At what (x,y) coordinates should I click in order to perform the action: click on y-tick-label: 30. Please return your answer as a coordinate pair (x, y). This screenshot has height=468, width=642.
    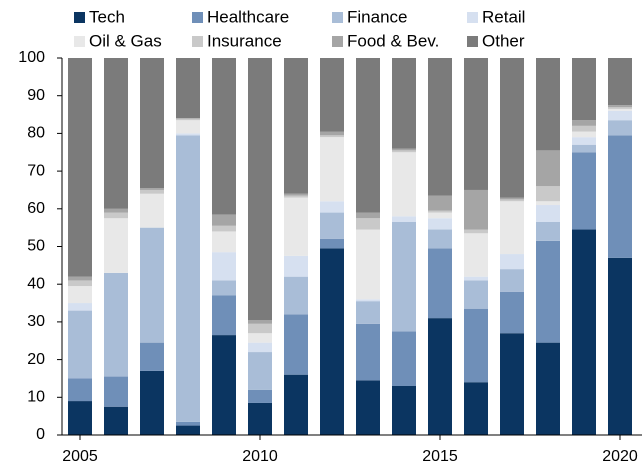
    Looking at the image, I should click on (36, 321).